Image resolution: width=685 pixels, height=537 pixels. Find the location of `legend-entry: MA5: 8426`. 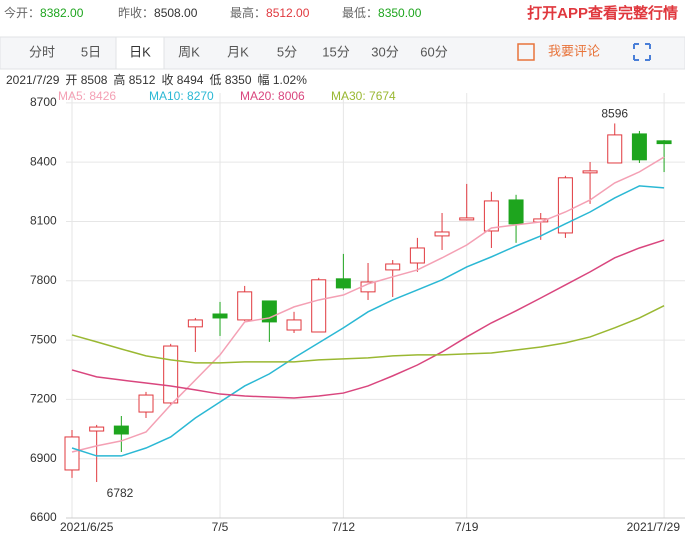

legend-entry: MA5: 8426 is located at coordinates (87, 96).